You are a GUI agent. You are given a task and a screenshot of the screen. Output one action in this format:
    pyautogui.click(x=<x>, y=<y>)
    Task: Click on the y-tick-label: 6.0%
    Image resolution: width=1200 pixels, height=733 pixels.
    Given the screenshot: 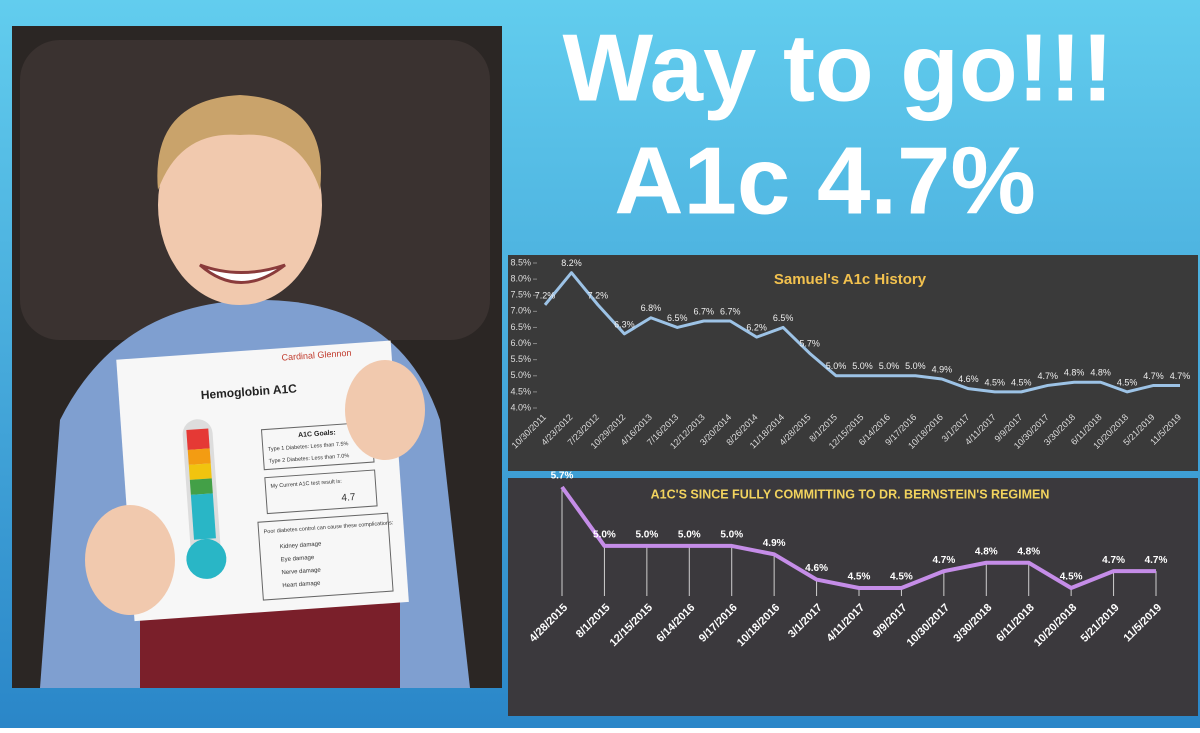 What is the action you would take?
    pyautogui.click(x=520, y=343)
    